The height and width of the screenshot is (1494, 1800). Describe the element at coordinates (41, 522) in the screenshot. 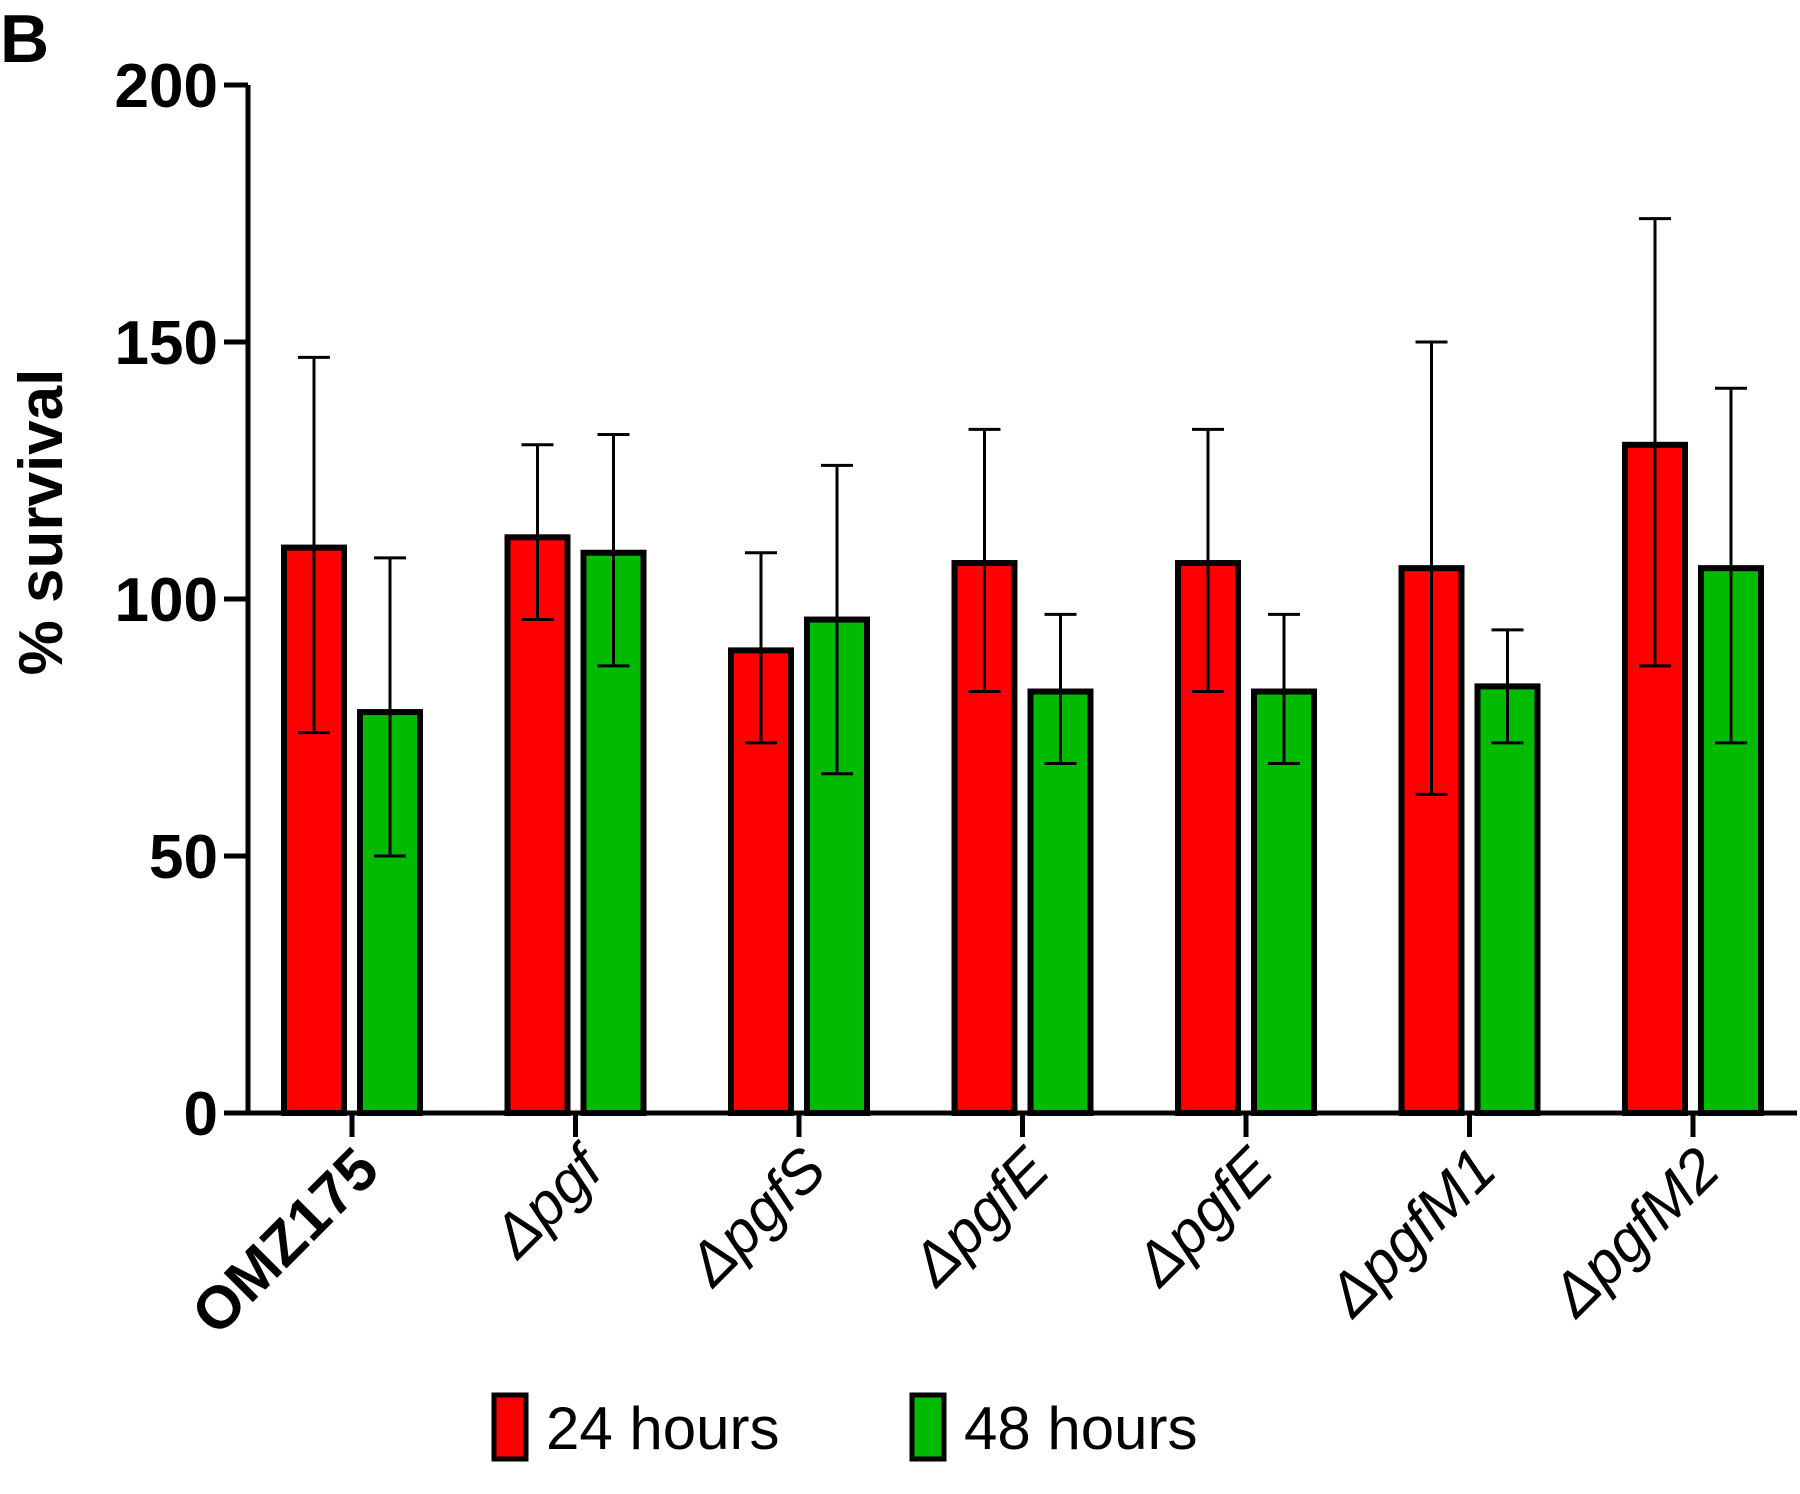

I see `y-axis-label: % survival` at that location.